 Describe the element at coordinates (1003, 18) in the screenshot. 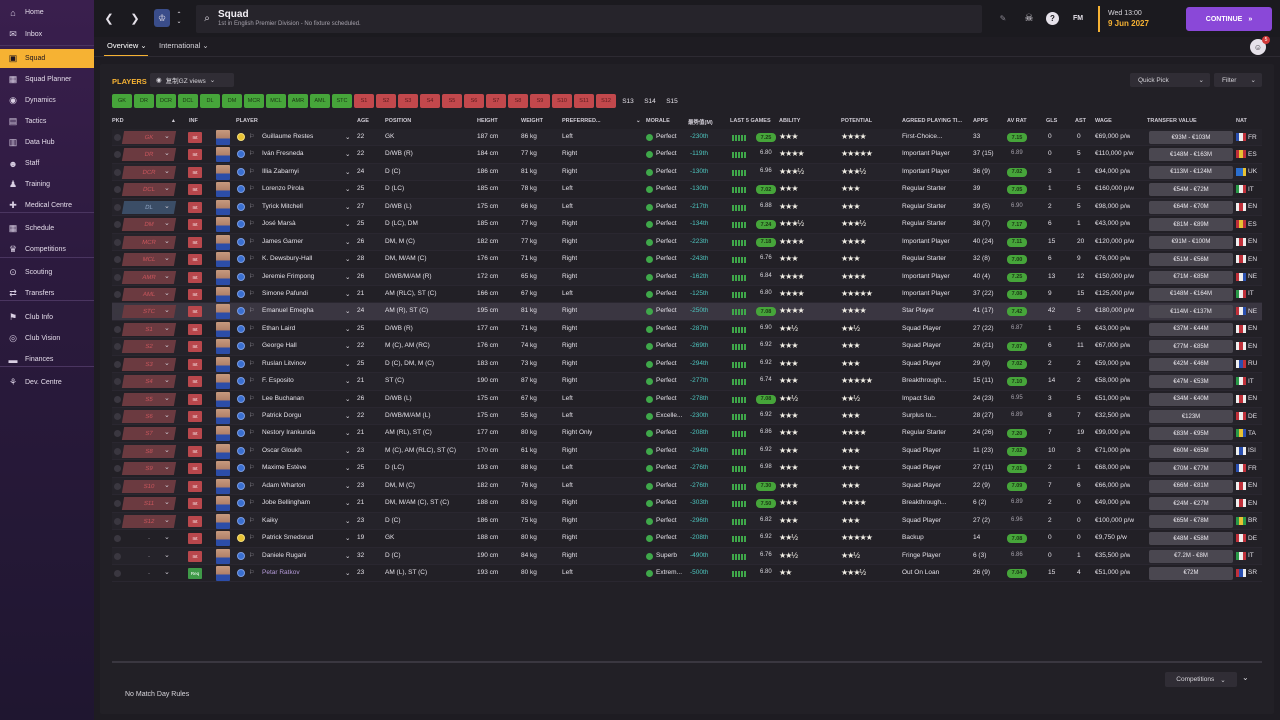

I see `edit-icon: ✎` at that location.